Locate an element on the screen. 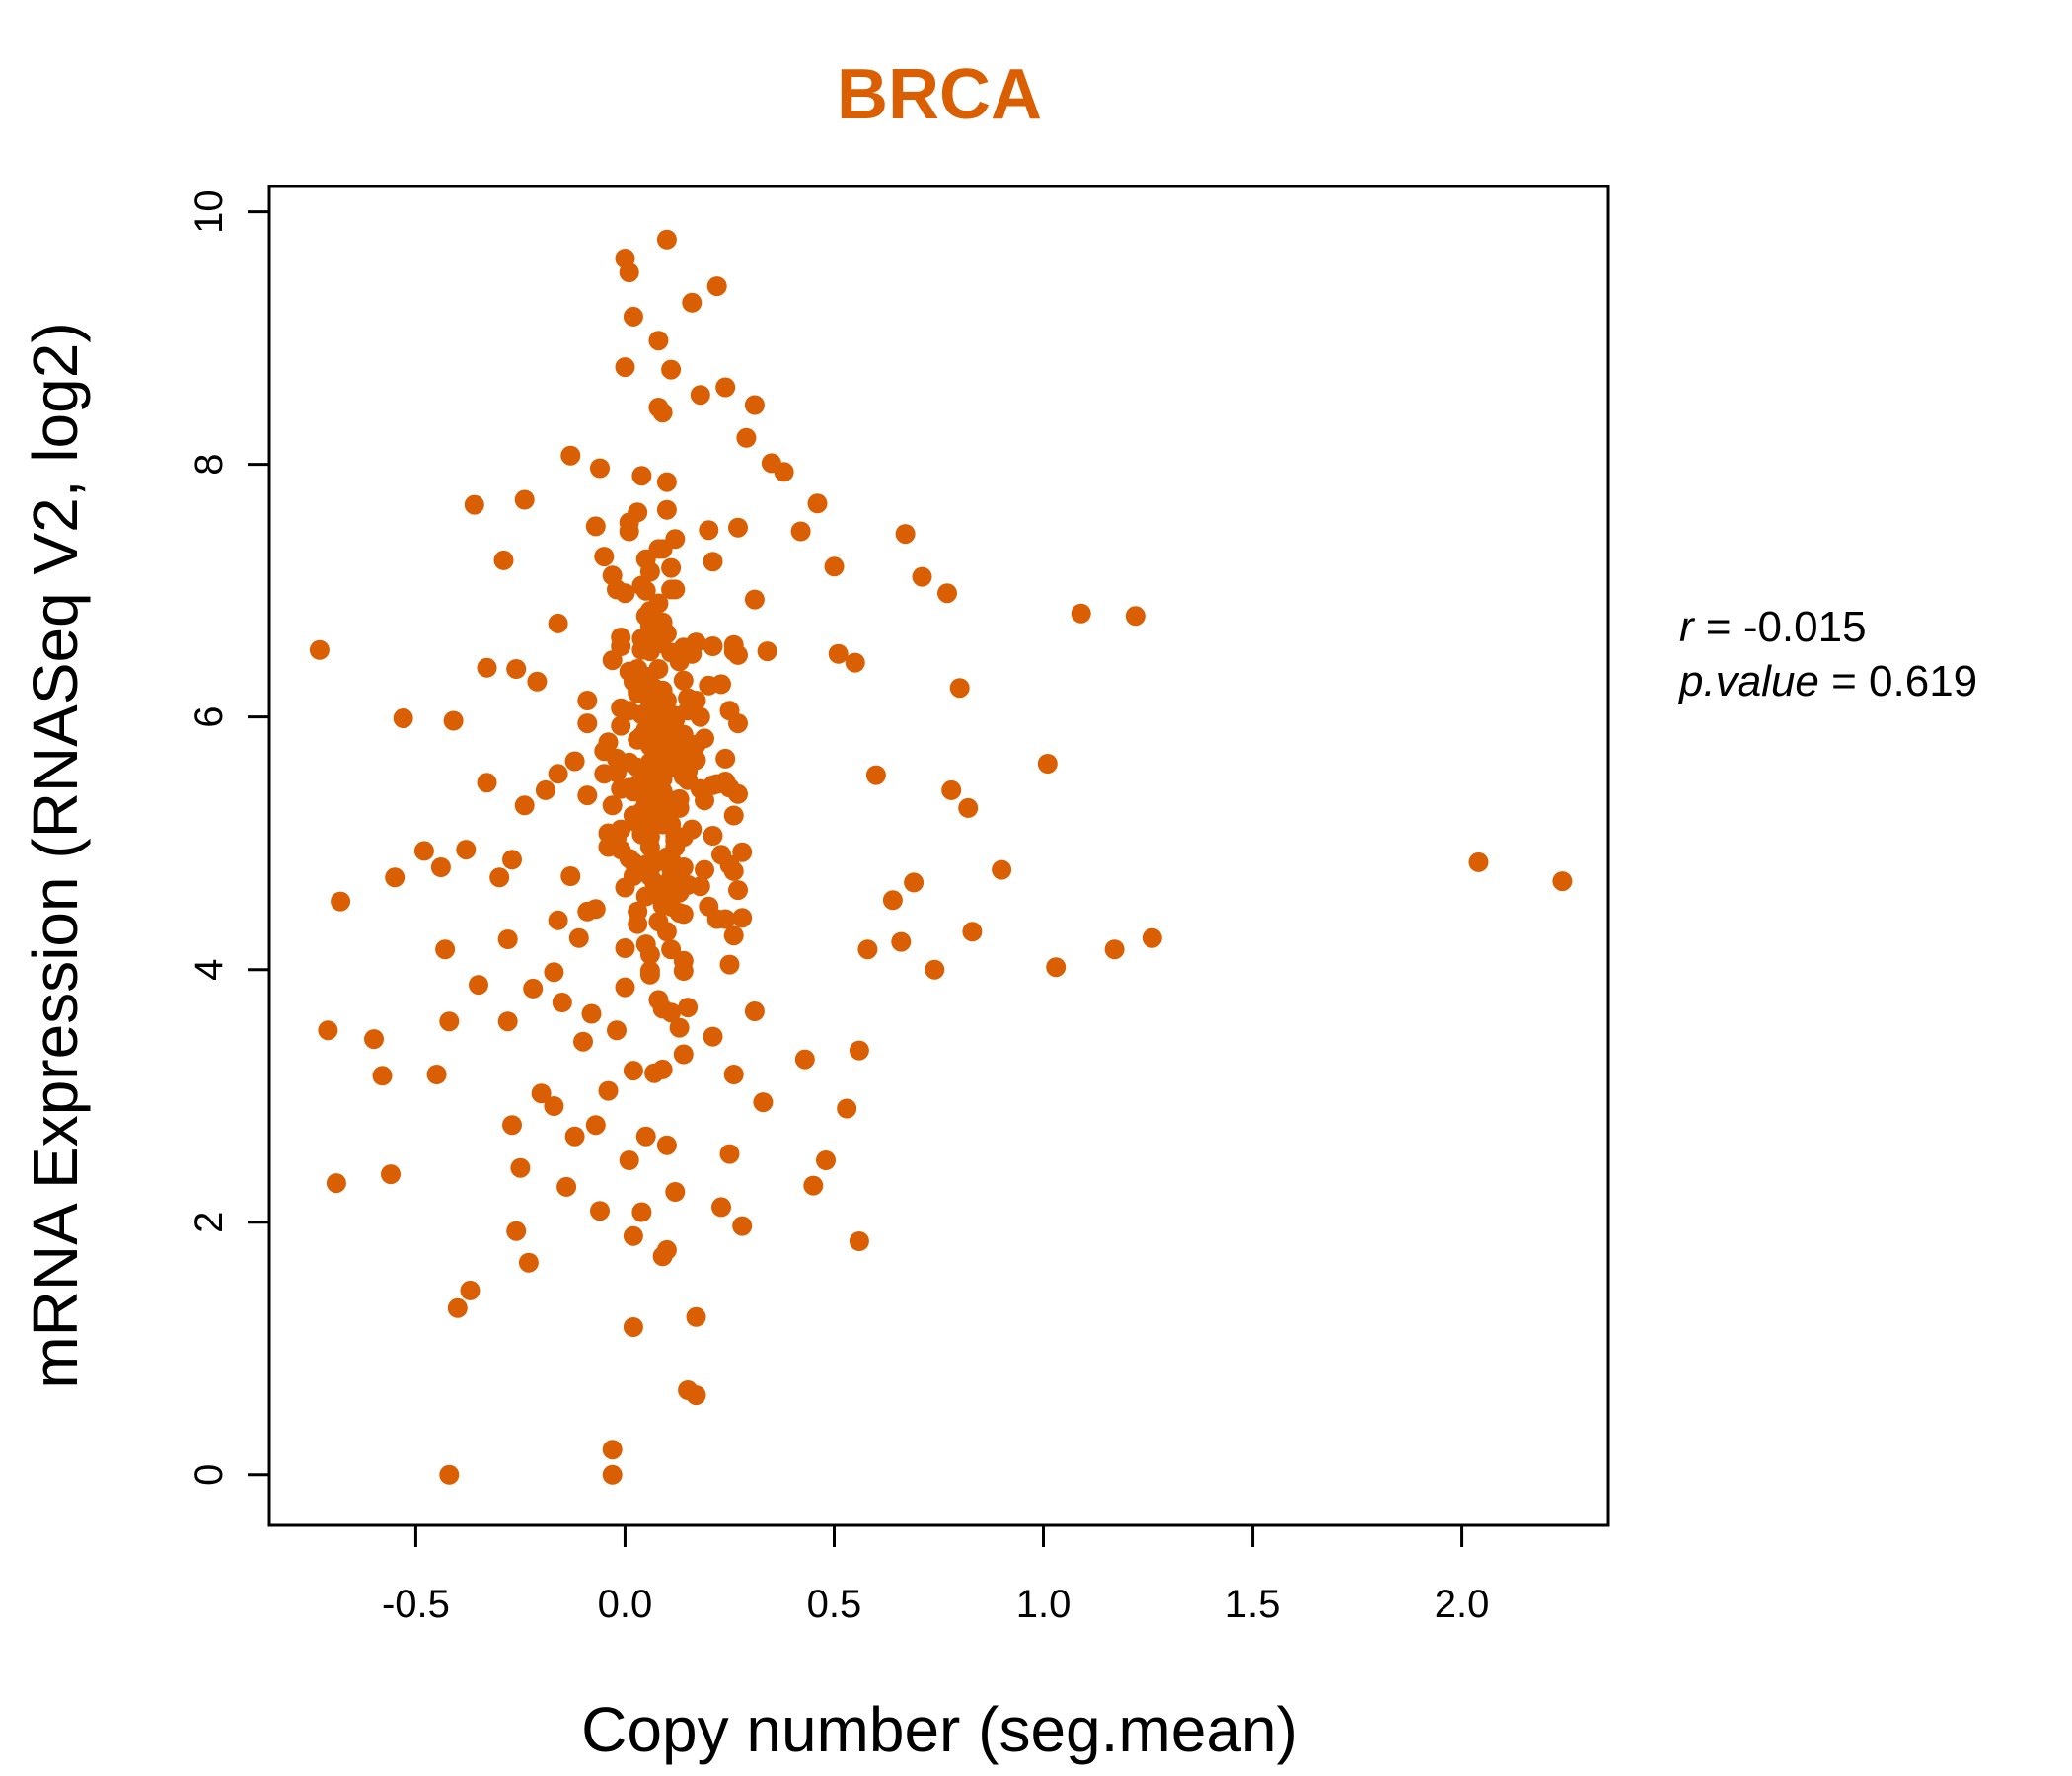  x-axis-label: Copy number (seg.mean) is located at coordinates (939, 1729).